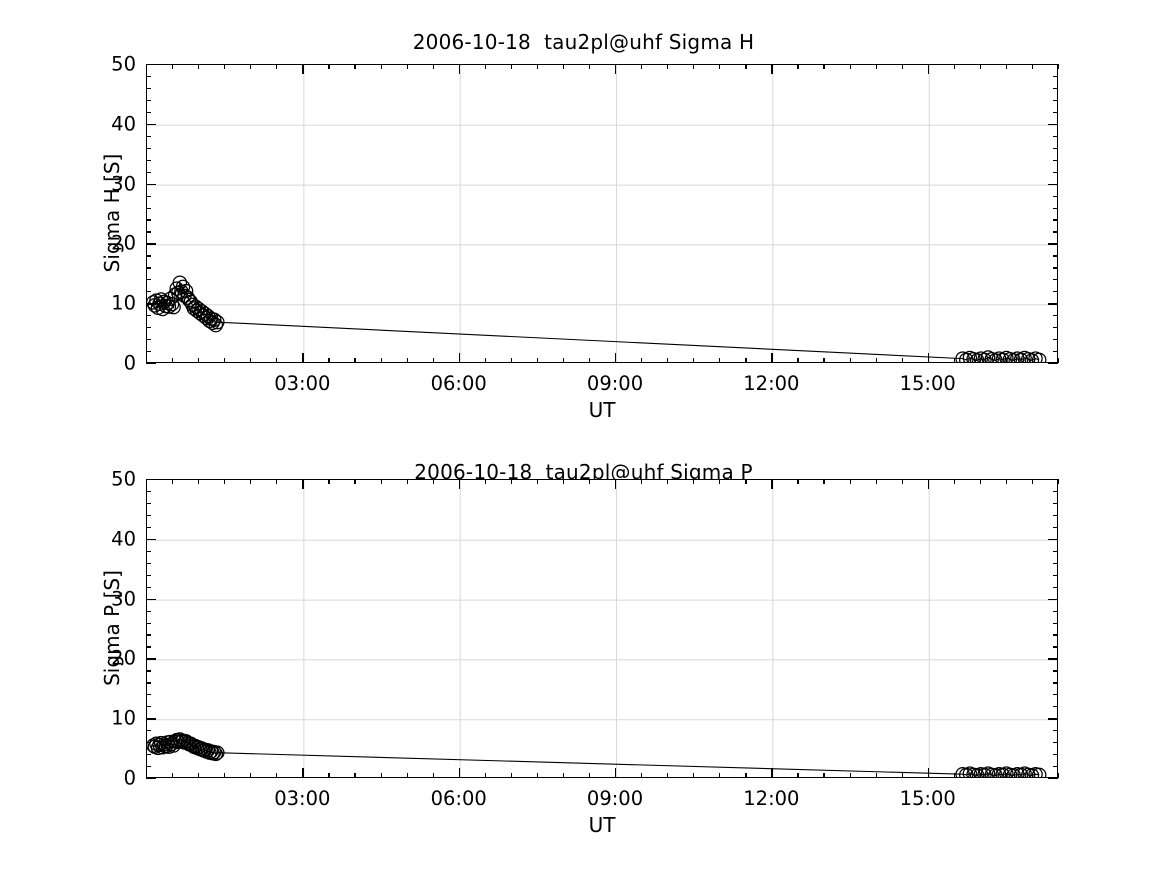  I want to click on yaxis-label-sigma-h: Sigma H [S], so click(112, 213).